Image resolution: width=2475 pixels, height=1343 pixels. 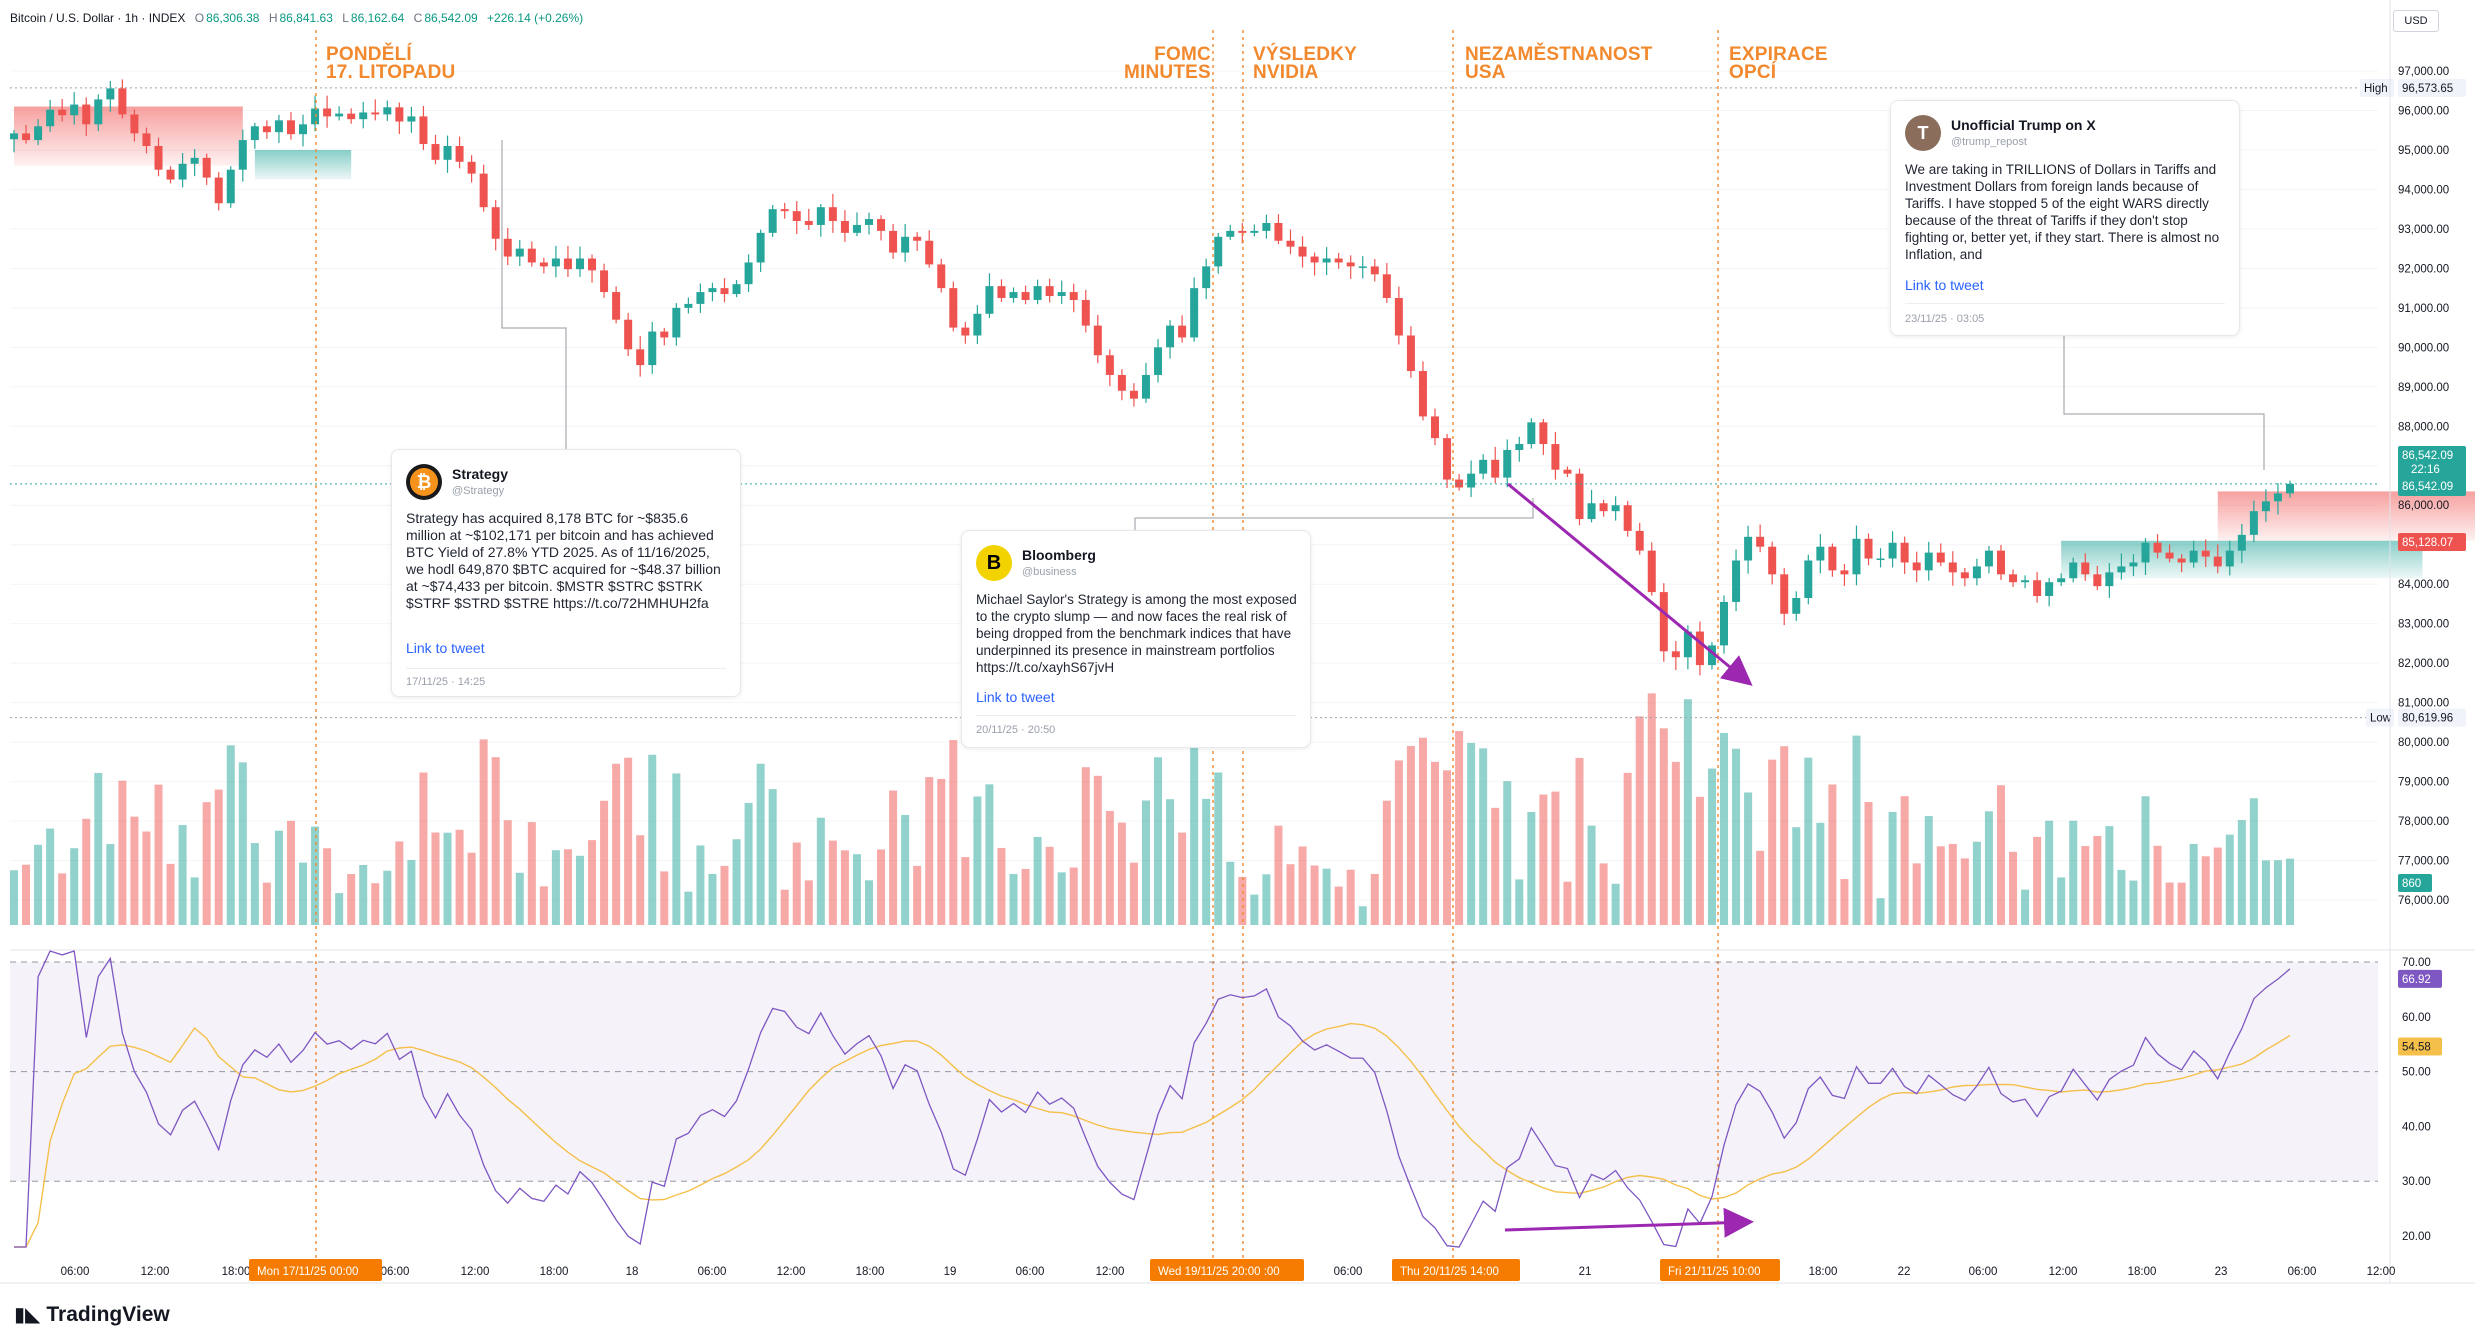 I want to click on tweet-connector, so click(x=2164, y=403).